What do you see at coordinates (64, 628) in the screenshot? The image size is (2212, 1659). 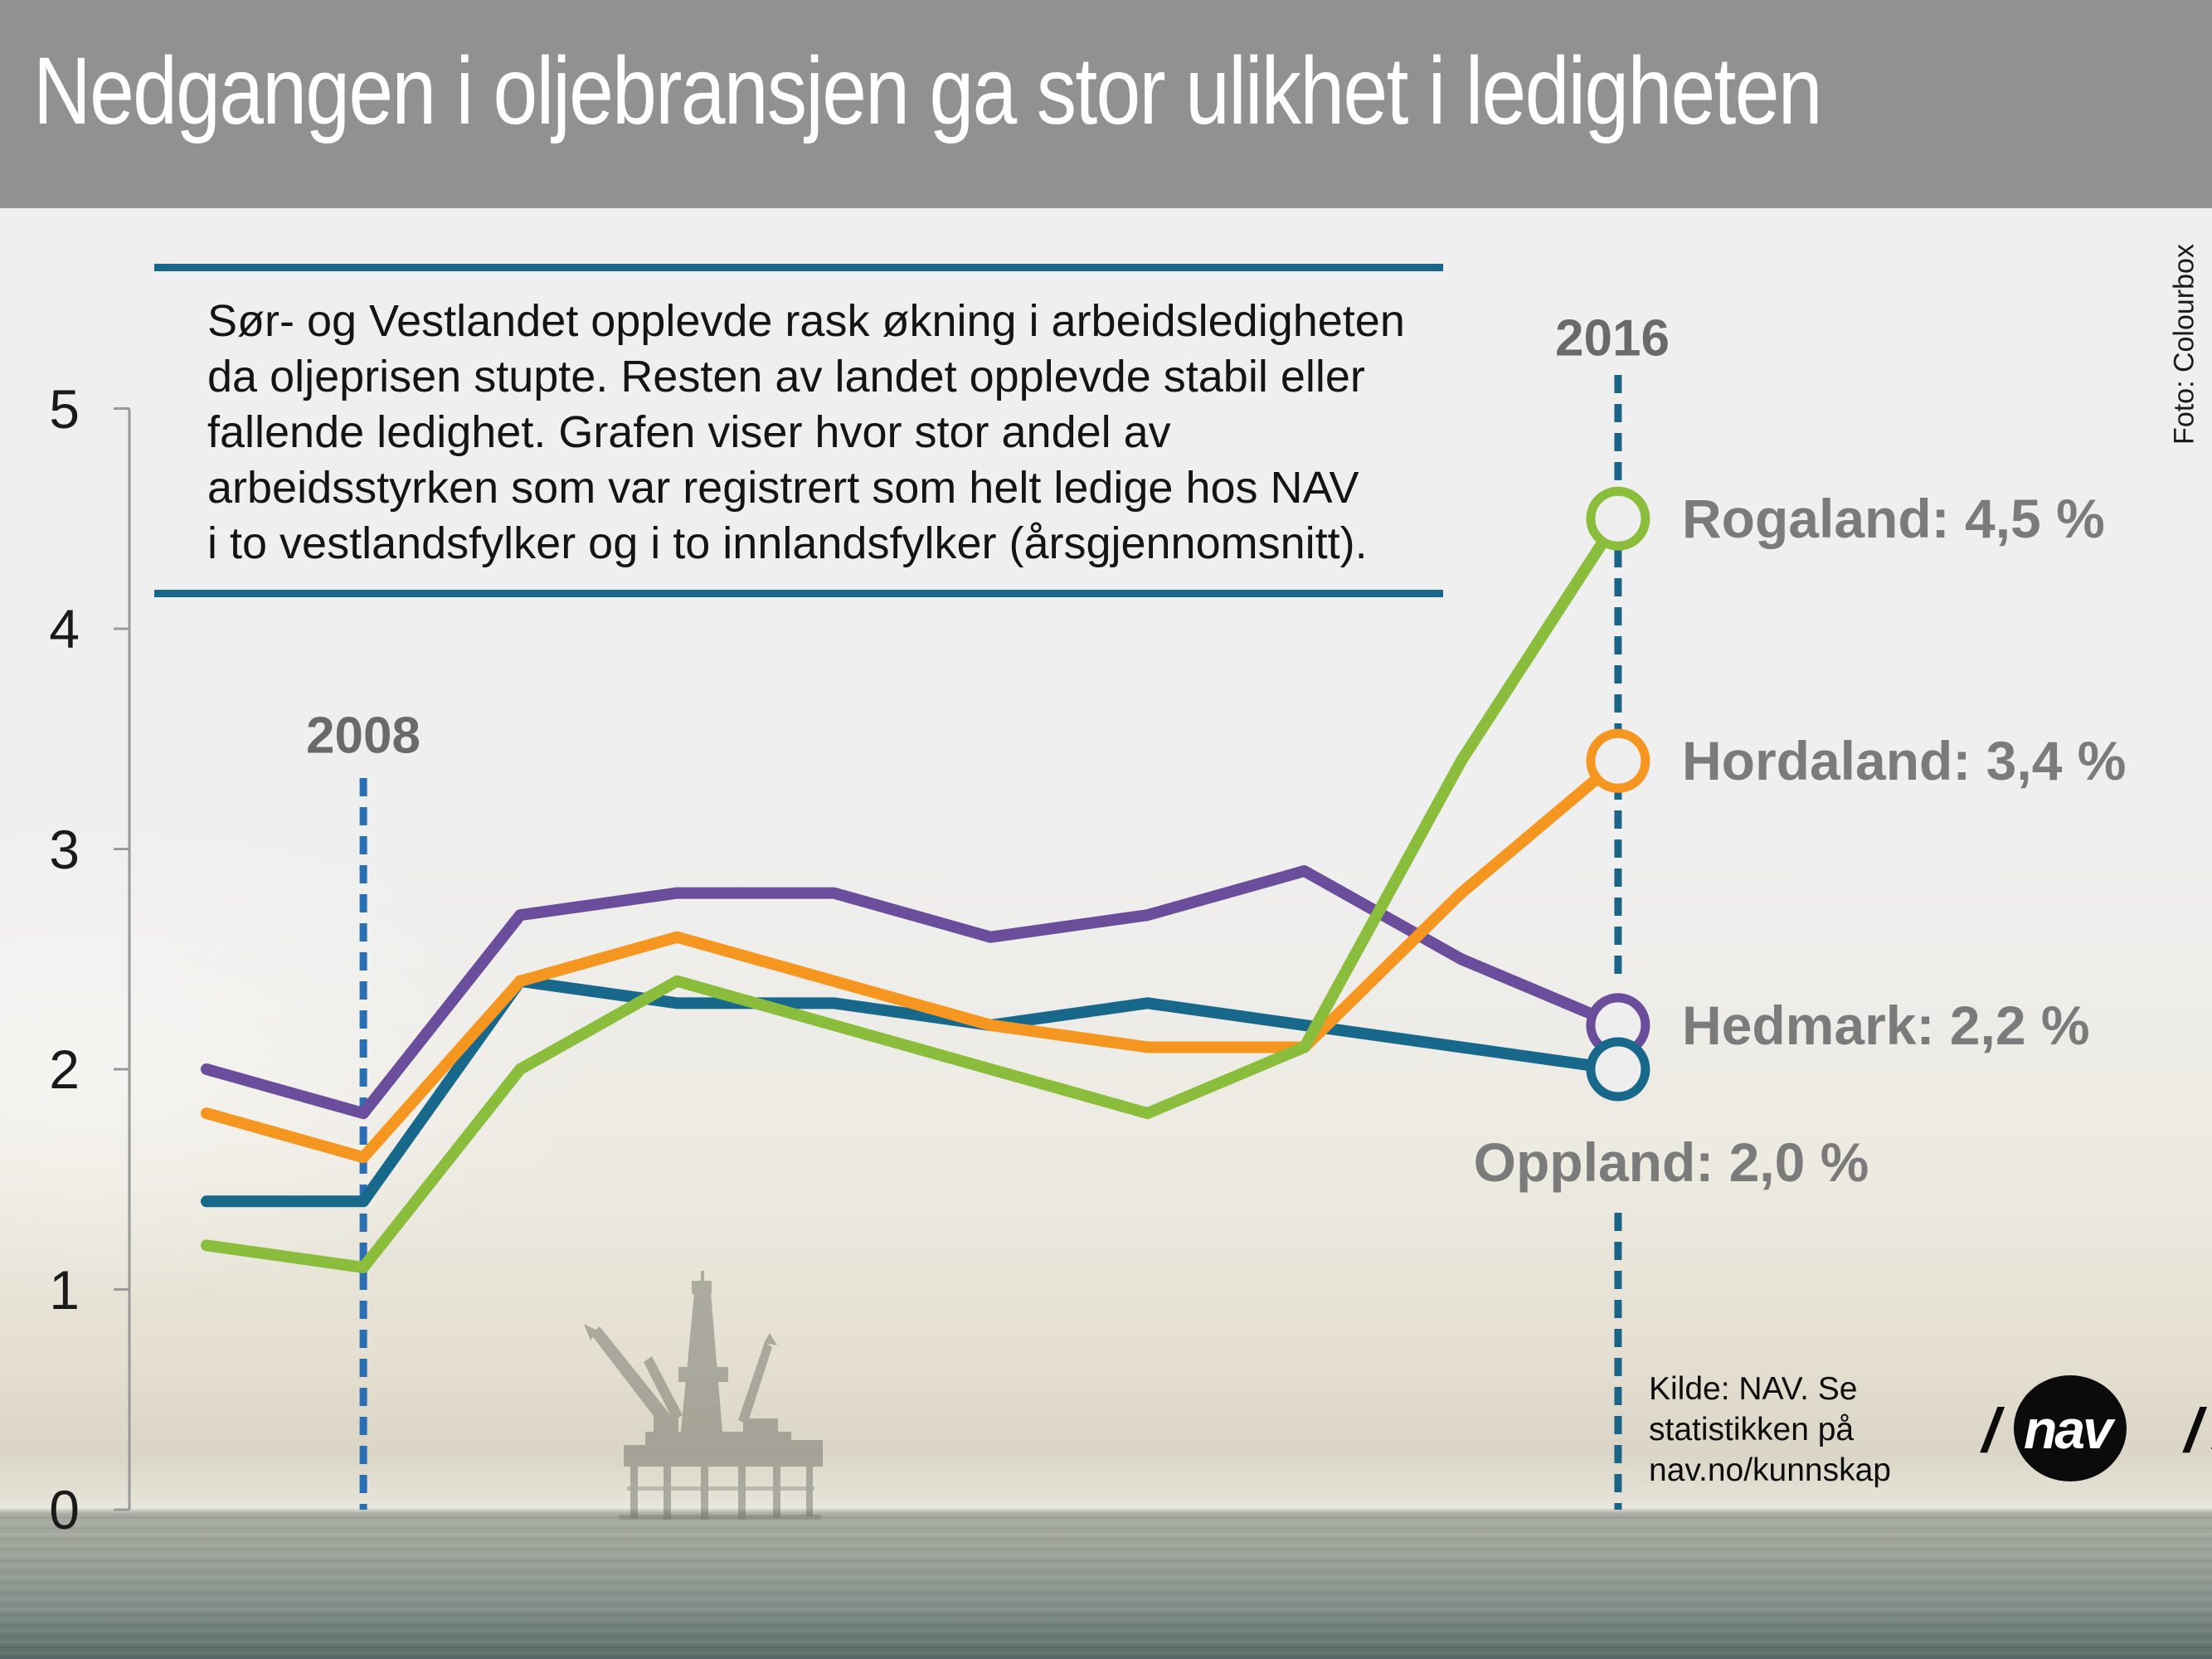 I see `y-tick-4: 4` at bounding box center [64, 628].